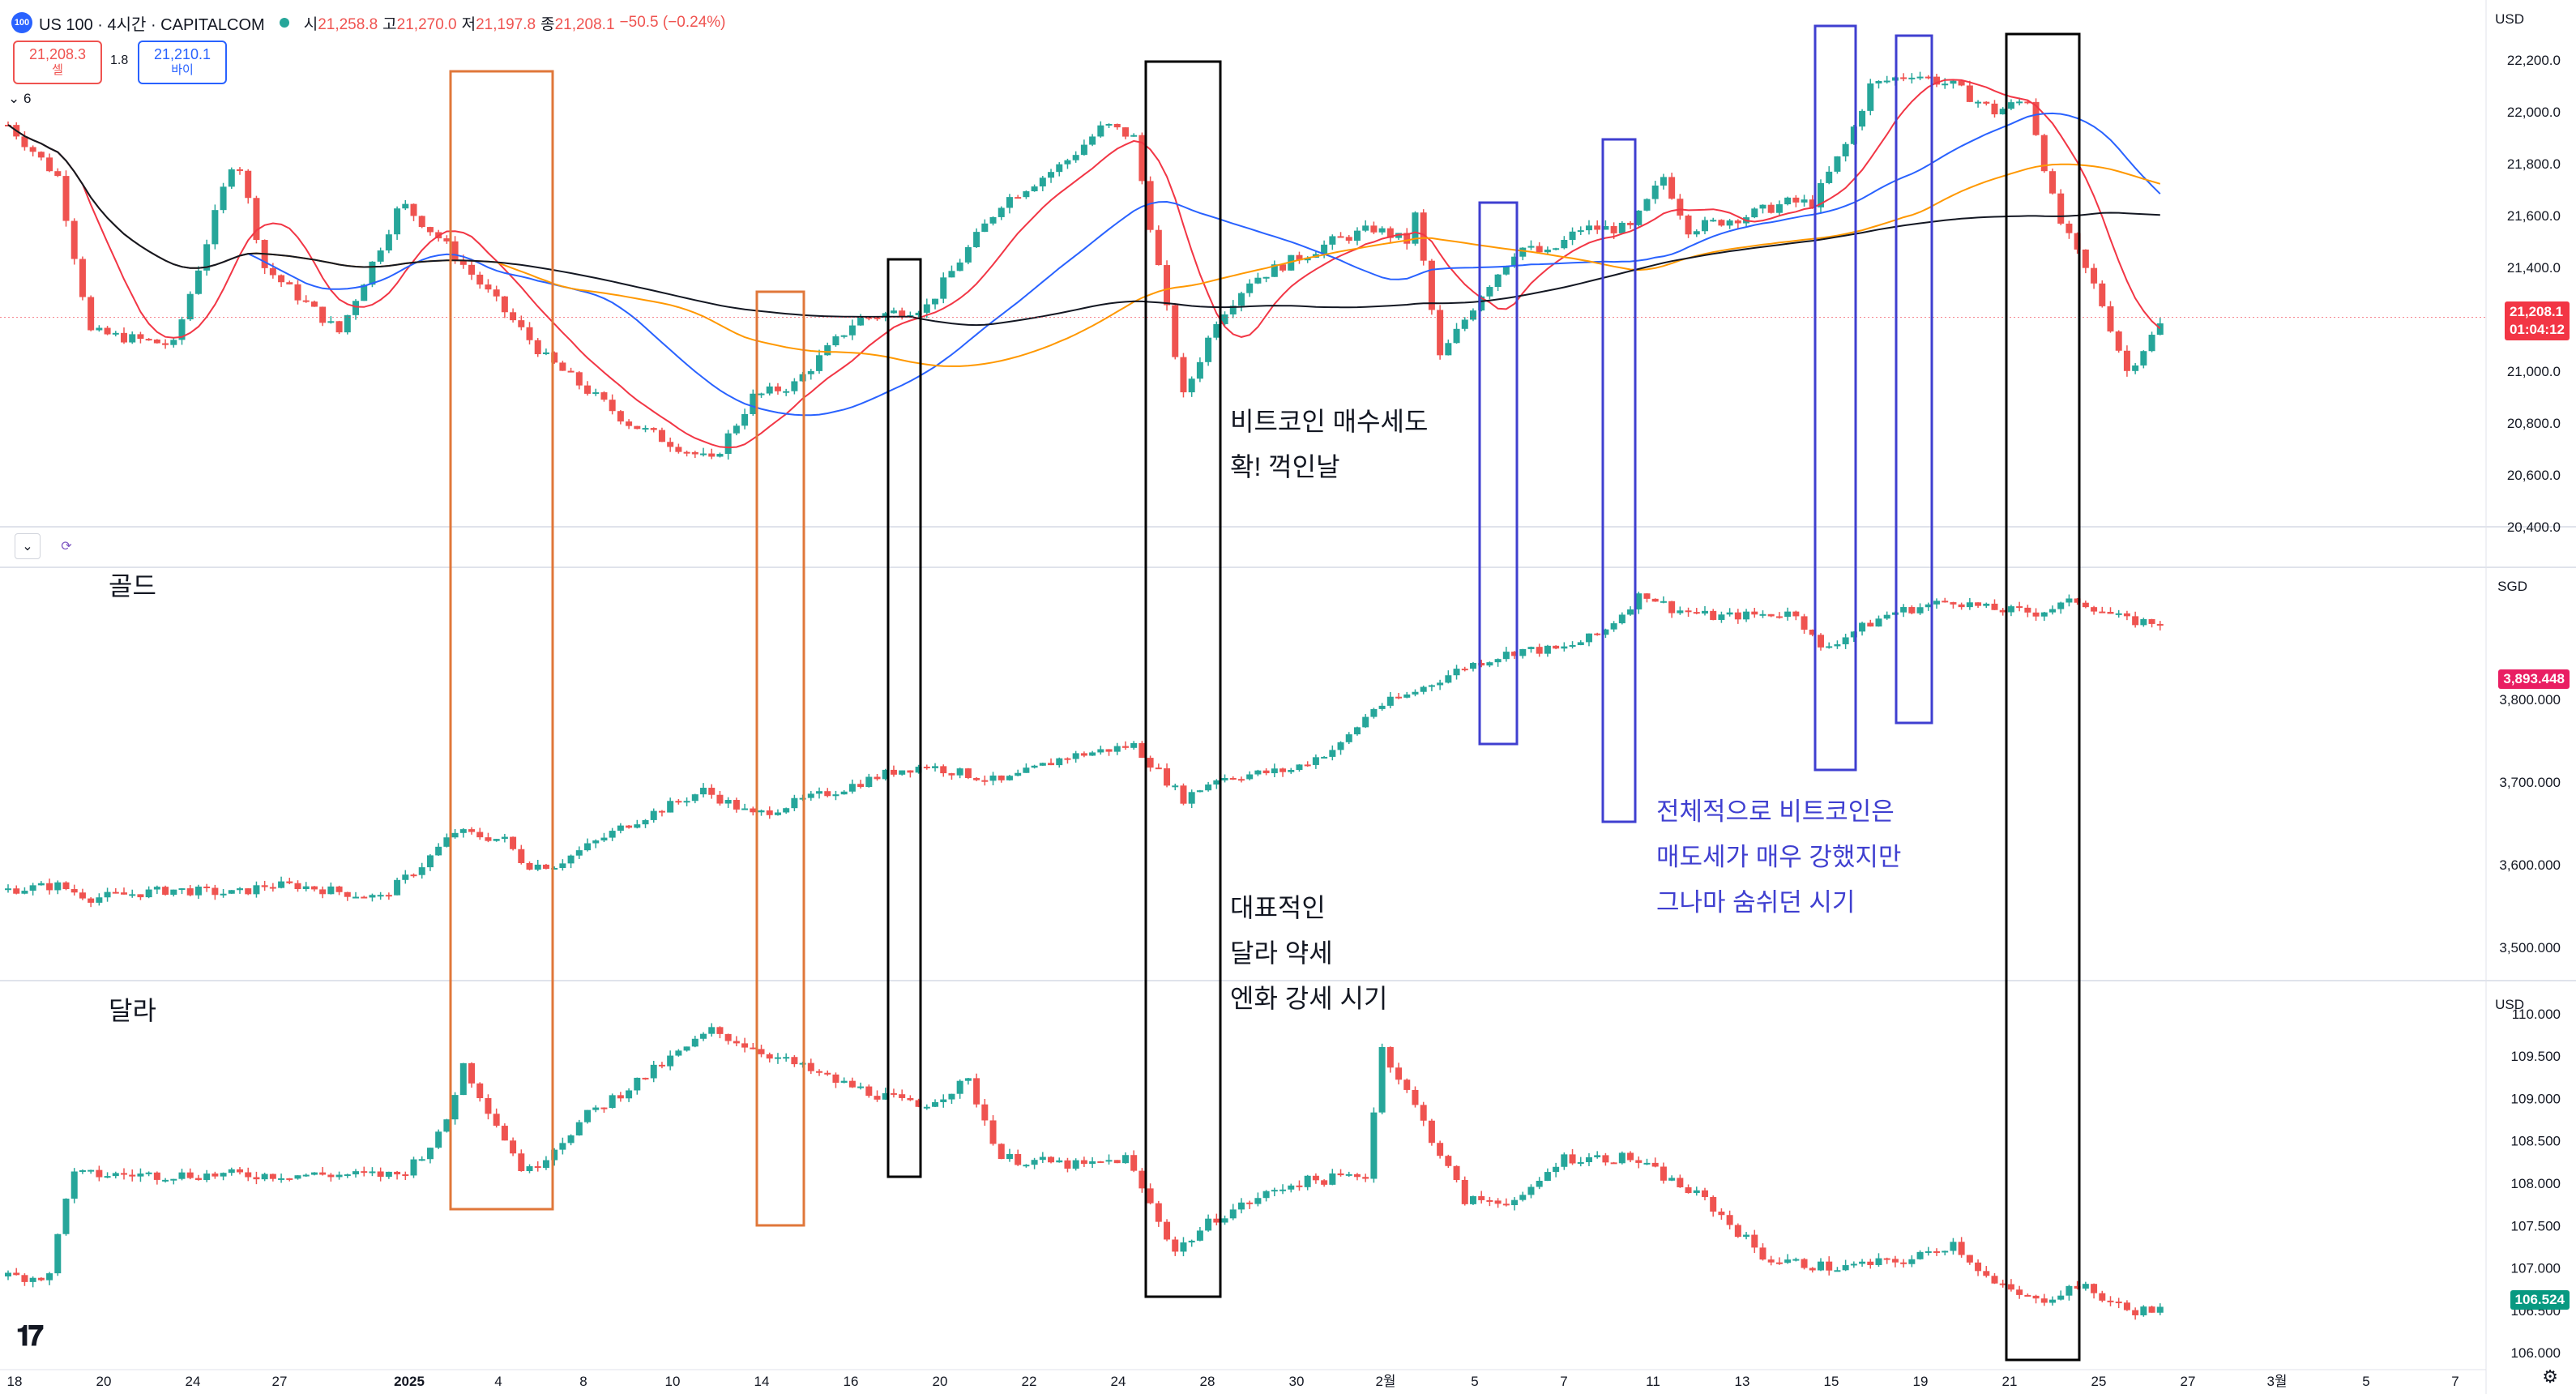  Describe the element at coordinates (2188, 1381) in the screenshot. I see `time-tick-label: 27` at that location.